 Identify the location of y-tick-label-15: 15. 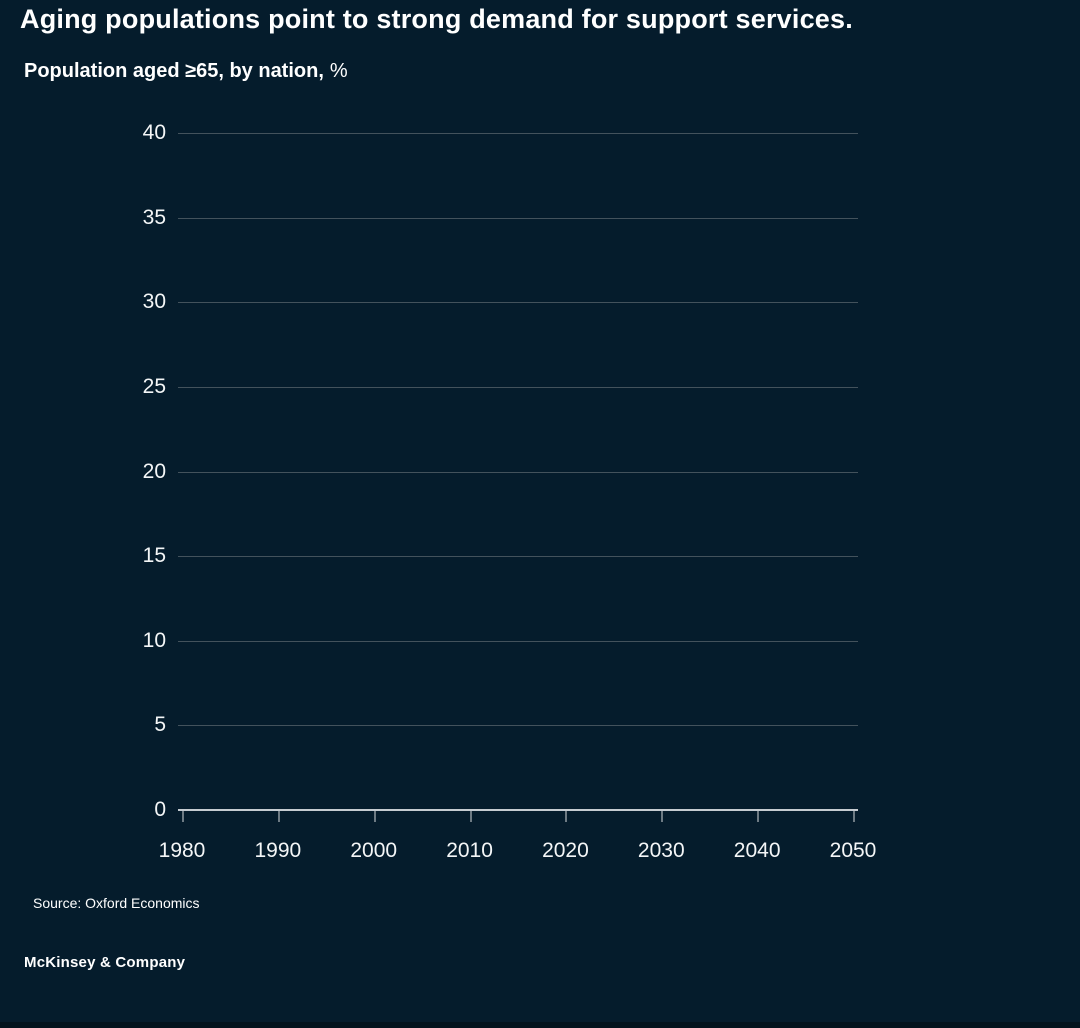
(154, 556).